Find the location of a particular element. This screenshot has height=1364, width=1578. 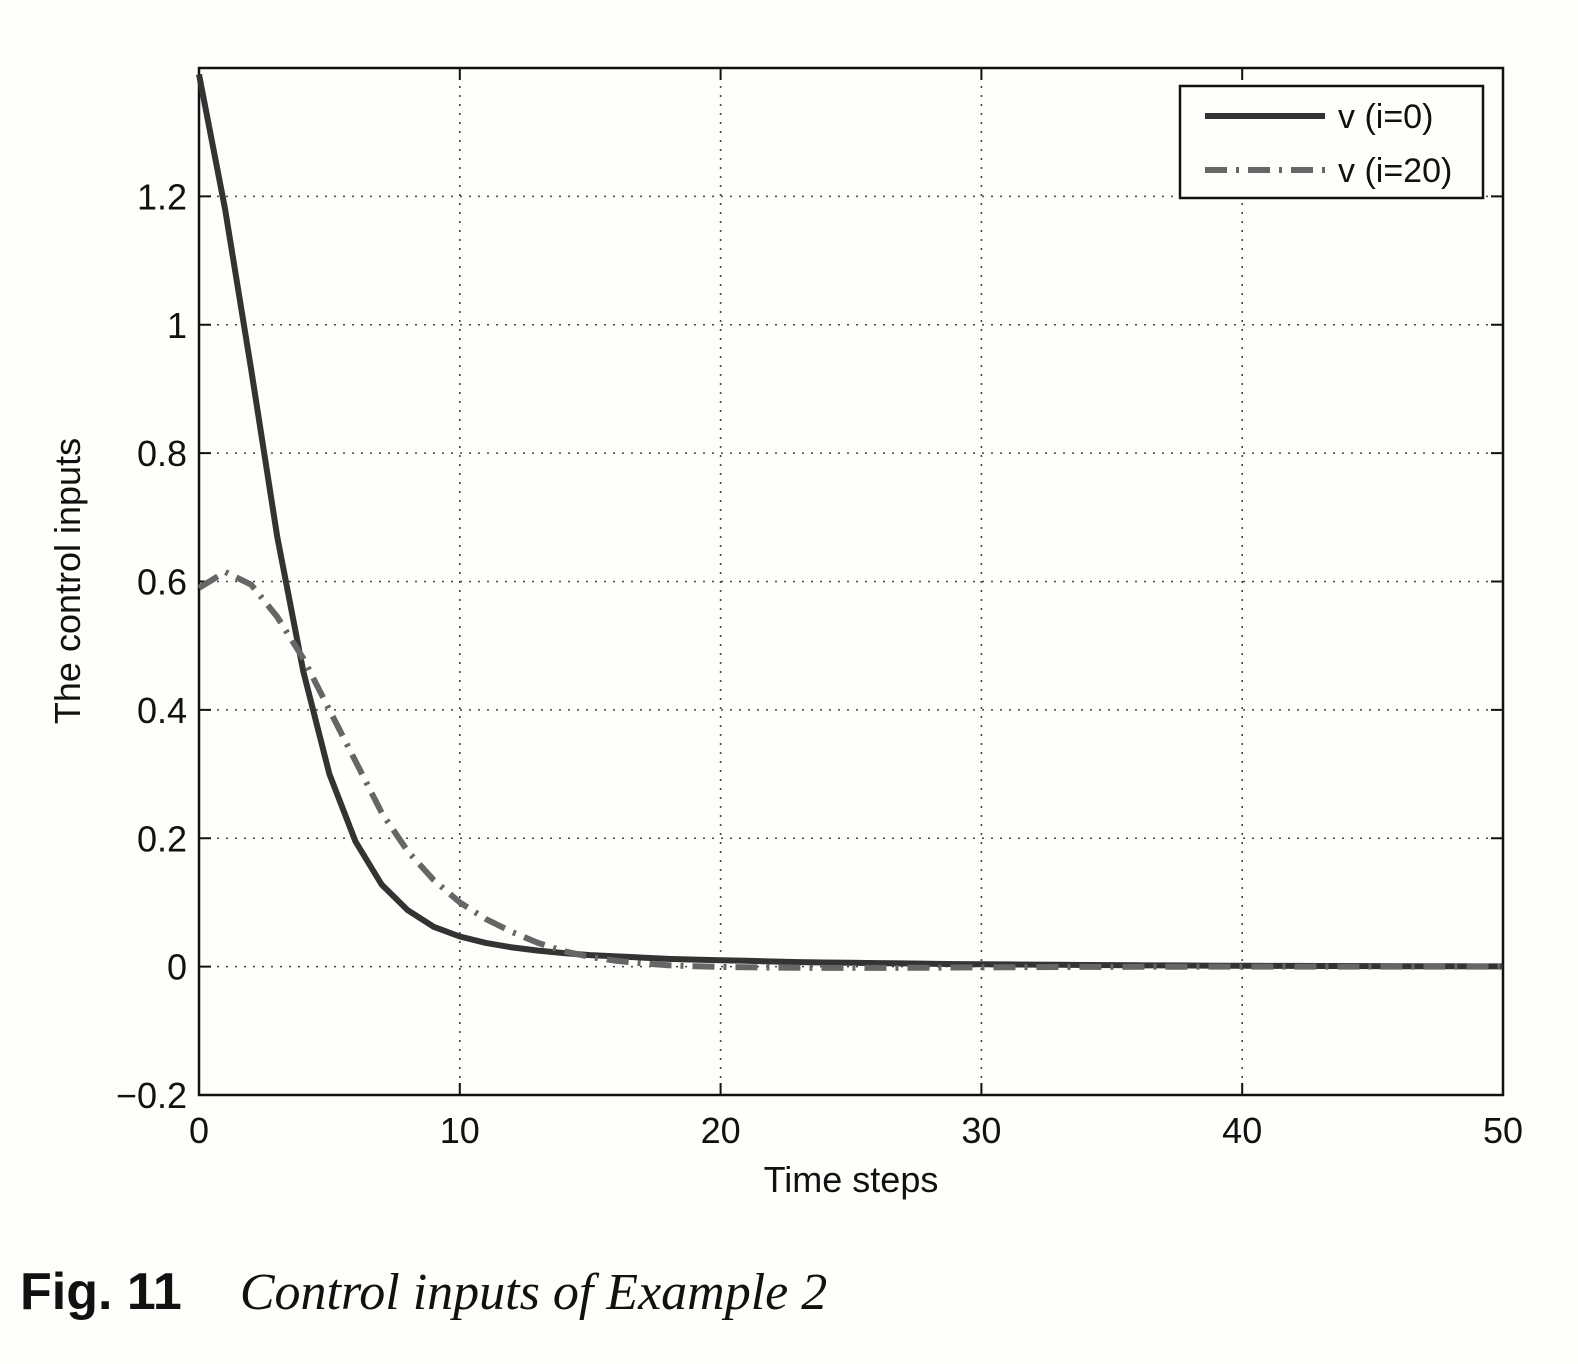

figure-caption: Fig. 11 Control inputs of Example 2 is located at coordinates (423, 1292).